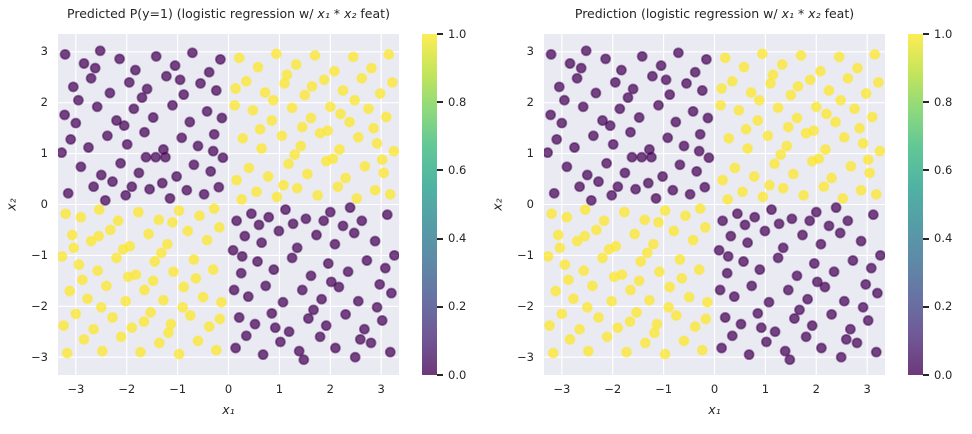 This screenshot has width=972, height=434. Describe the element at coordinates (837, 13) in the screenshot. I see `title-text: feat)` at that location.